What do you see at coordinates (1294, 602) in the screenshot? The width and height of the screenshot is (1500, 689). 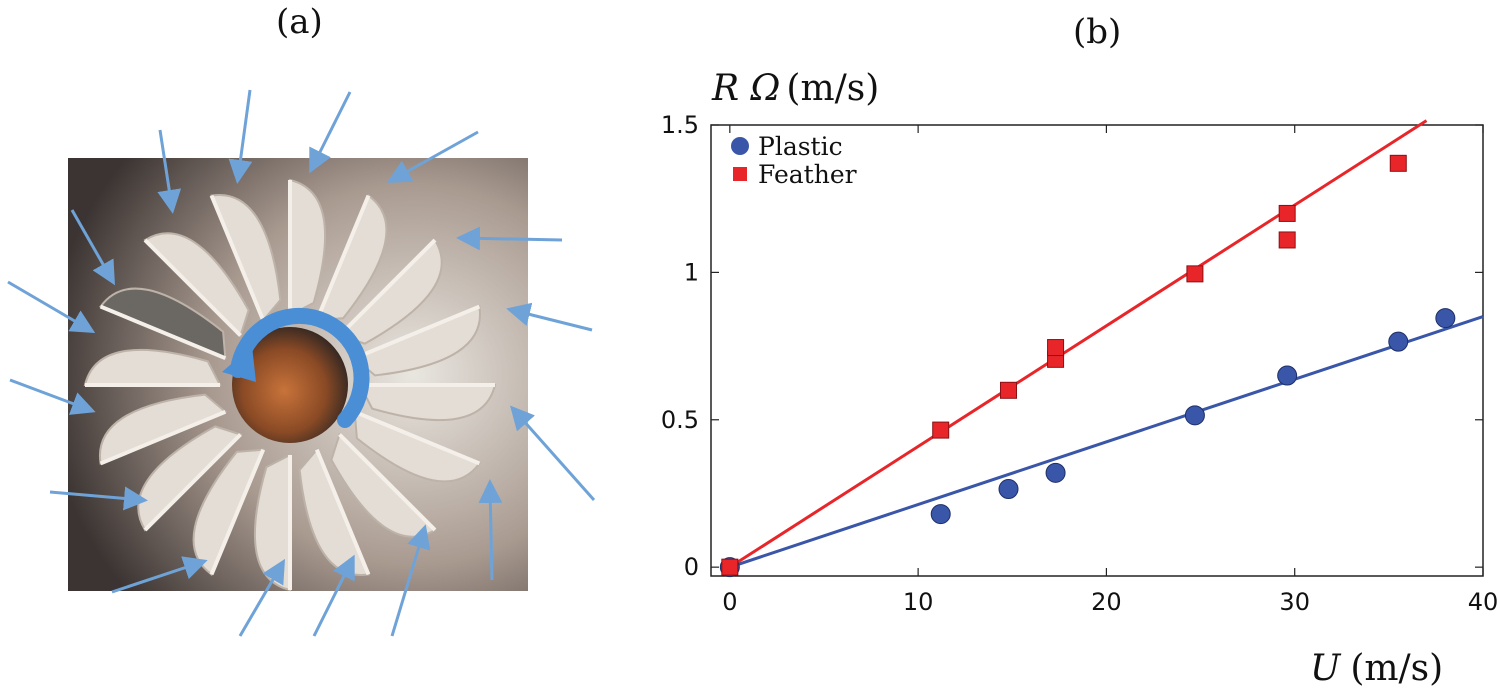 I see `x-tick-label: 30` at bounding box center [1294, 602].